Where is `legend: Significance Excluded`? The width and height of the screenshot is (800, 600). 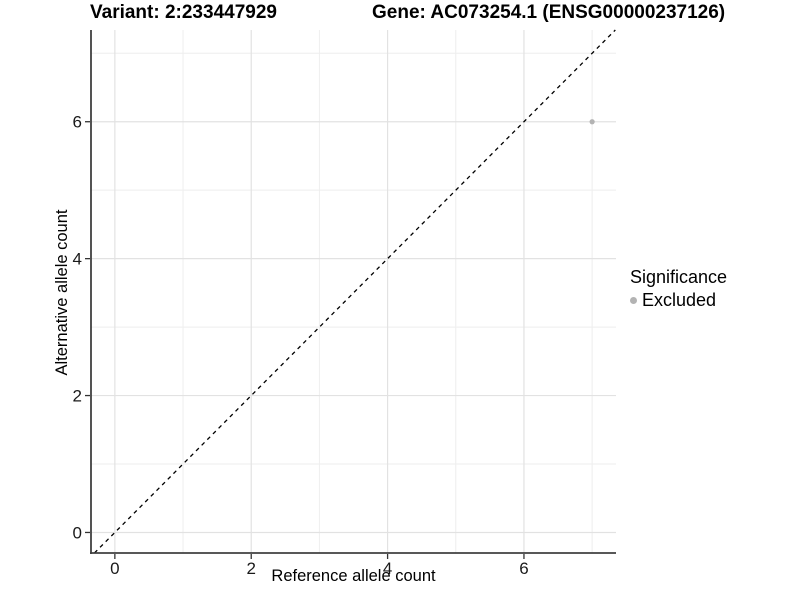 legend: Significance Excluded is located at coordinates (678, 288).